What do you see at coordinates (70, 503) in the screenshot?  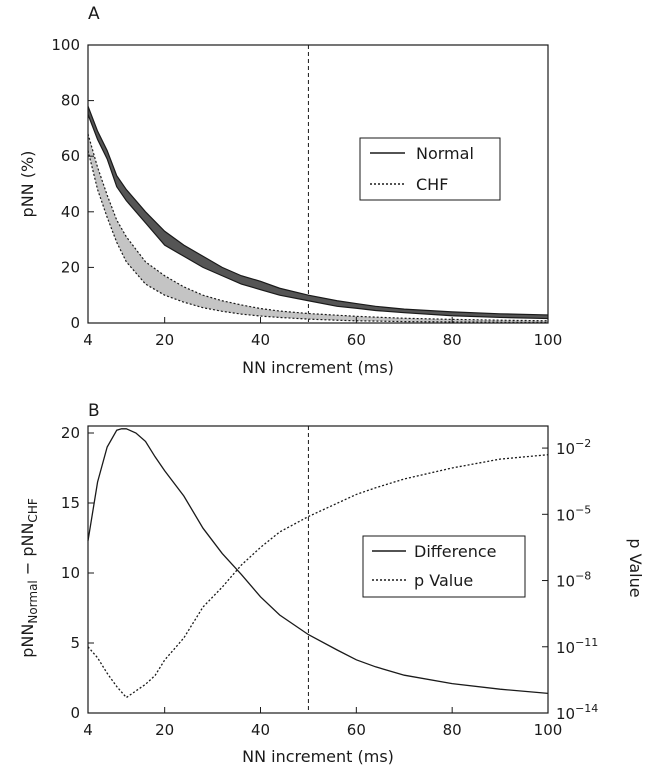 I see `y-tick-label: 15` at bounding box center [70, 503].